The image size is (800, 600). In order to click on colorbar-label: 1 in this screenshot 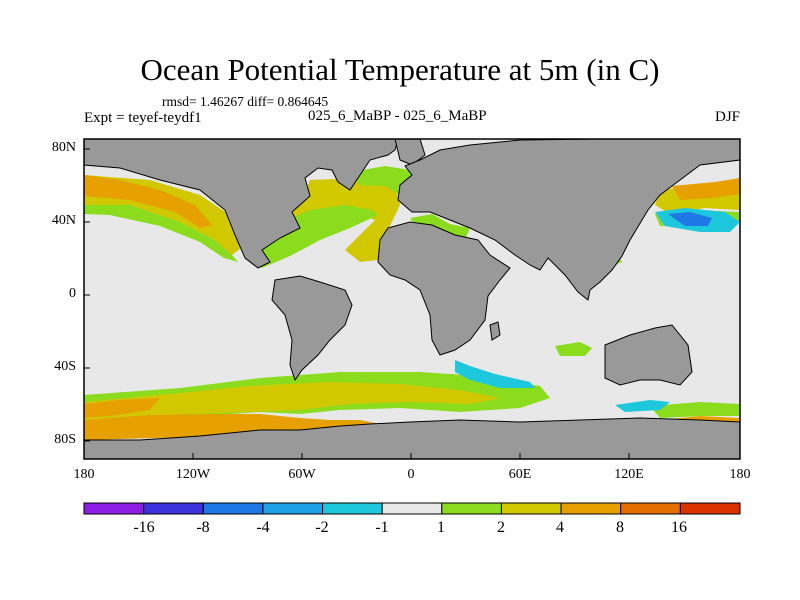, I will do `click(441, 527)`.